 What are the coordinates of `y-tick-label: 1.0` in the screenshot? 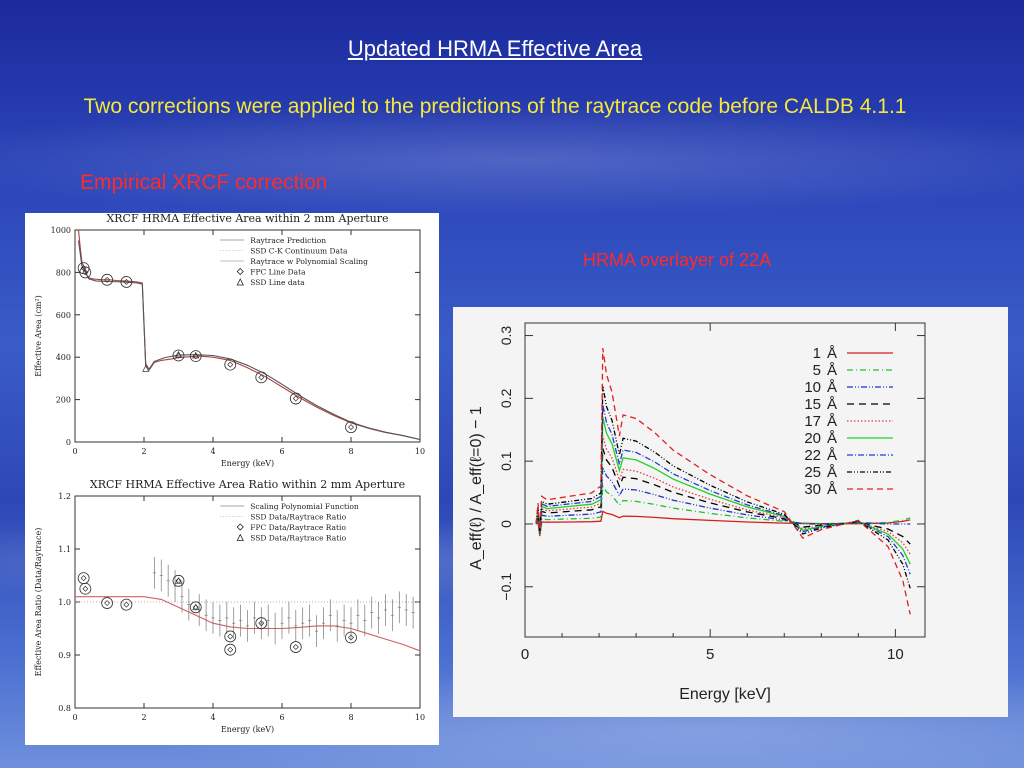 It's located at (64, 602).